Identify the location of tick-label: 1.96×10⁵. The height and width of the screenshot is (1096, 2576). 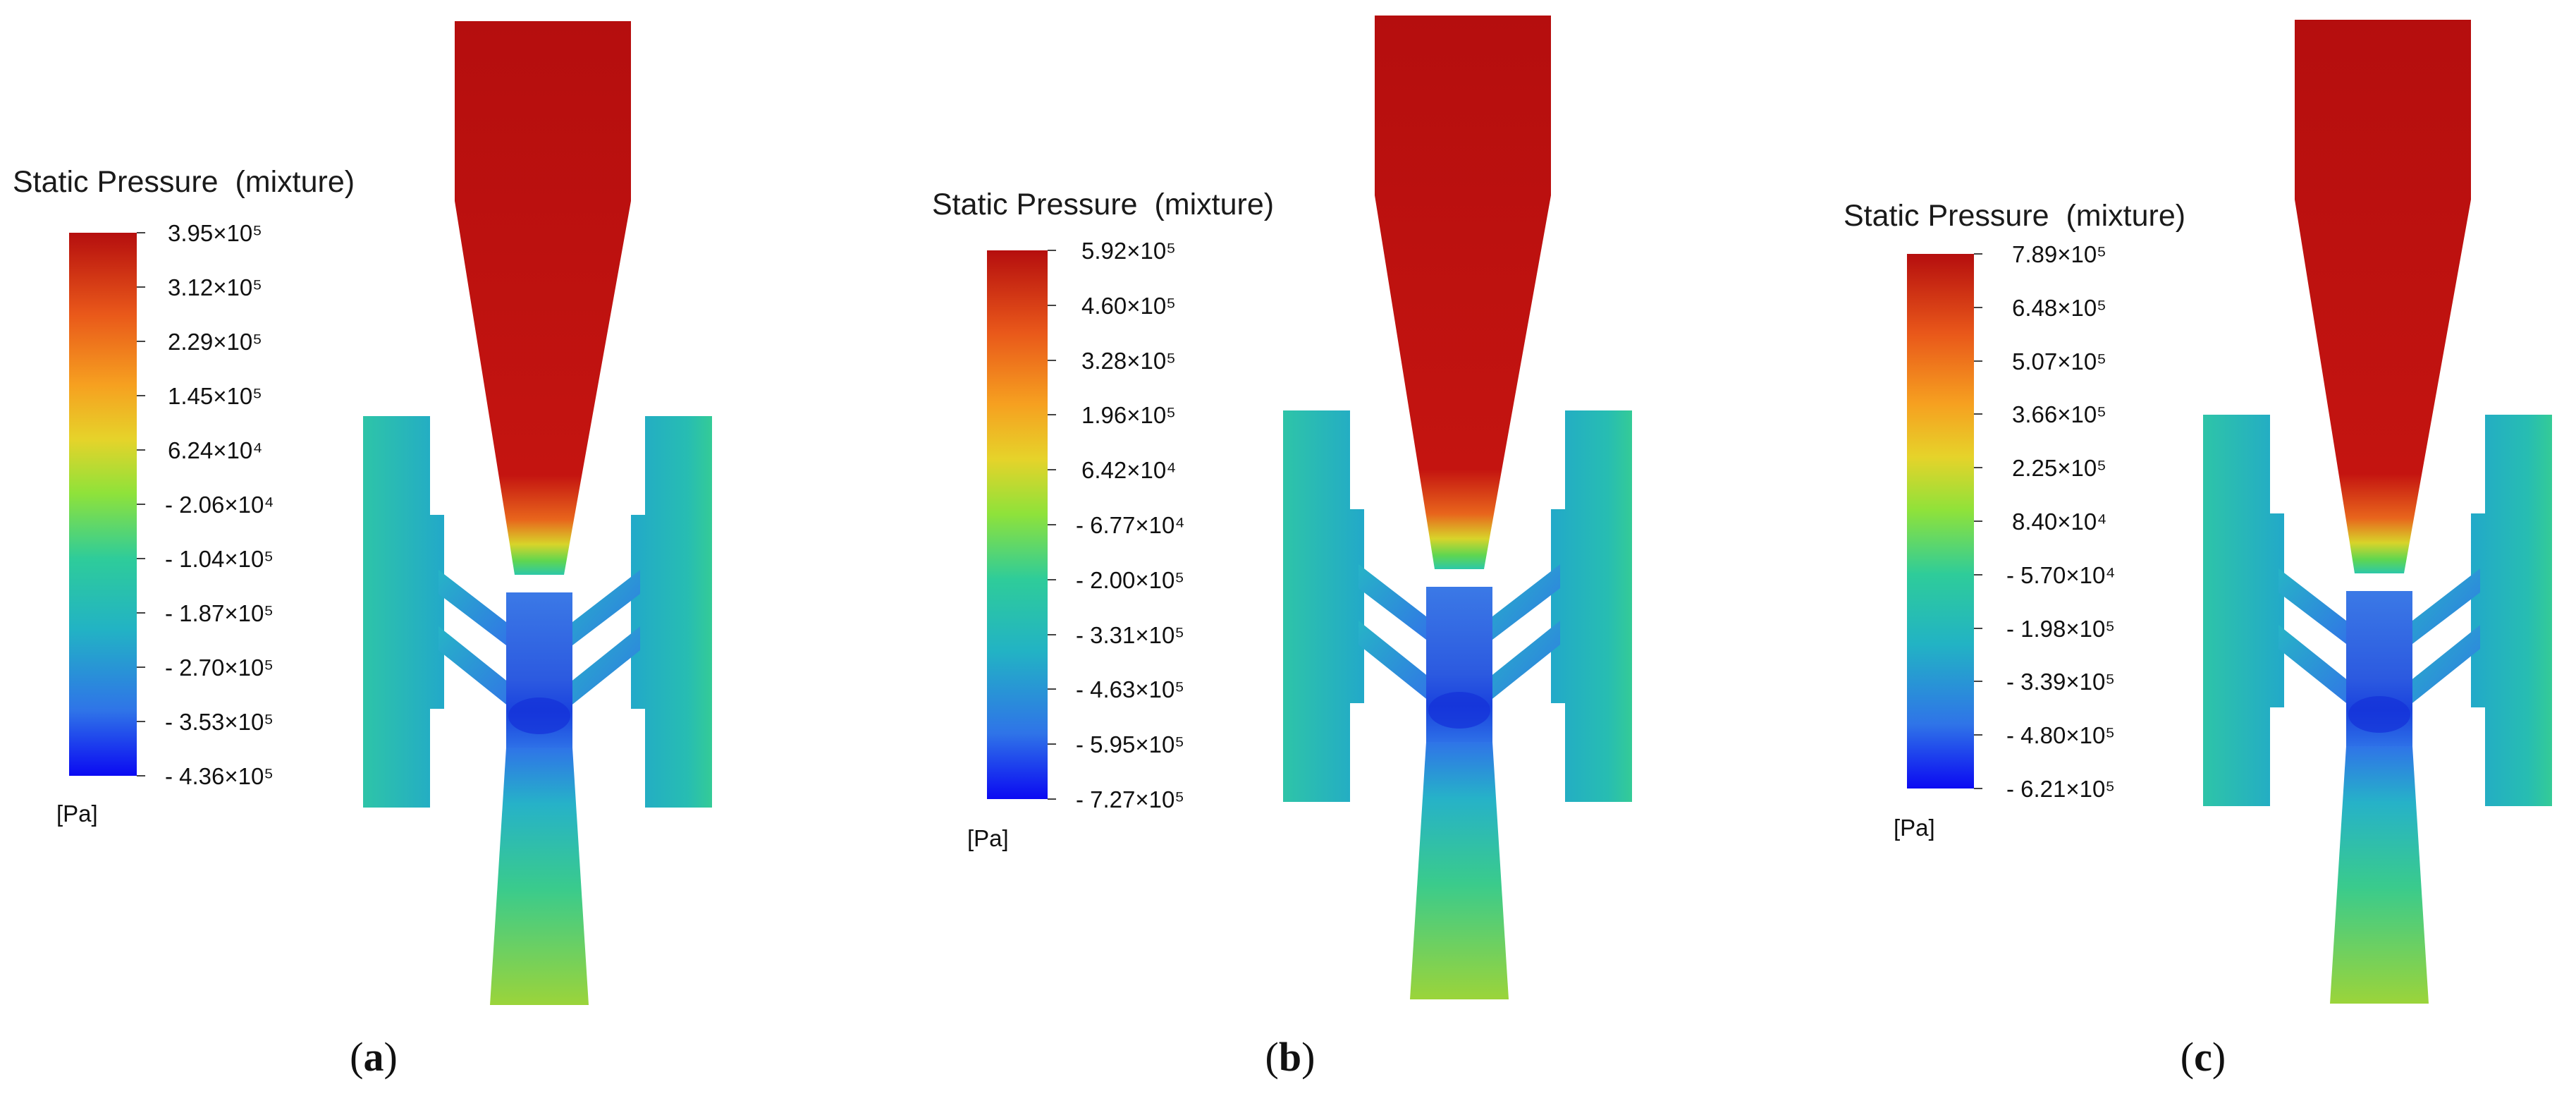
(1128, 415).